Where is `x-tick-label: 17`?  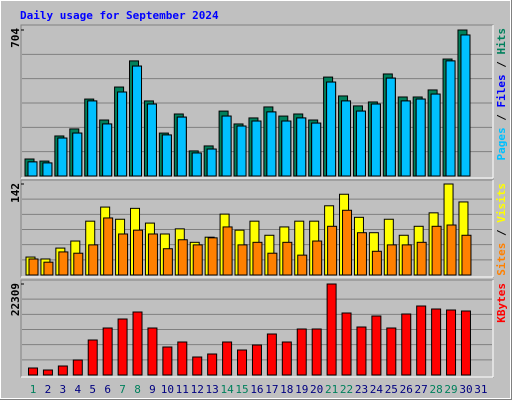 x-tick-label: 17 is located at coordinates (271, 389).